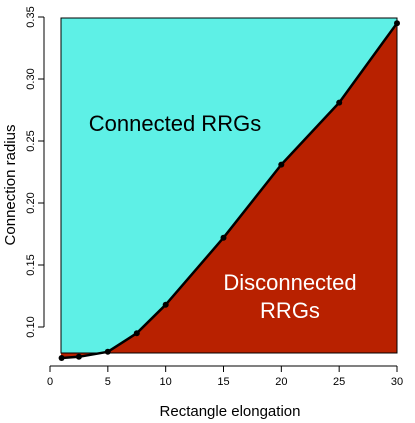  I want to click on y-tick-label: 0.20, so click(31, 202).